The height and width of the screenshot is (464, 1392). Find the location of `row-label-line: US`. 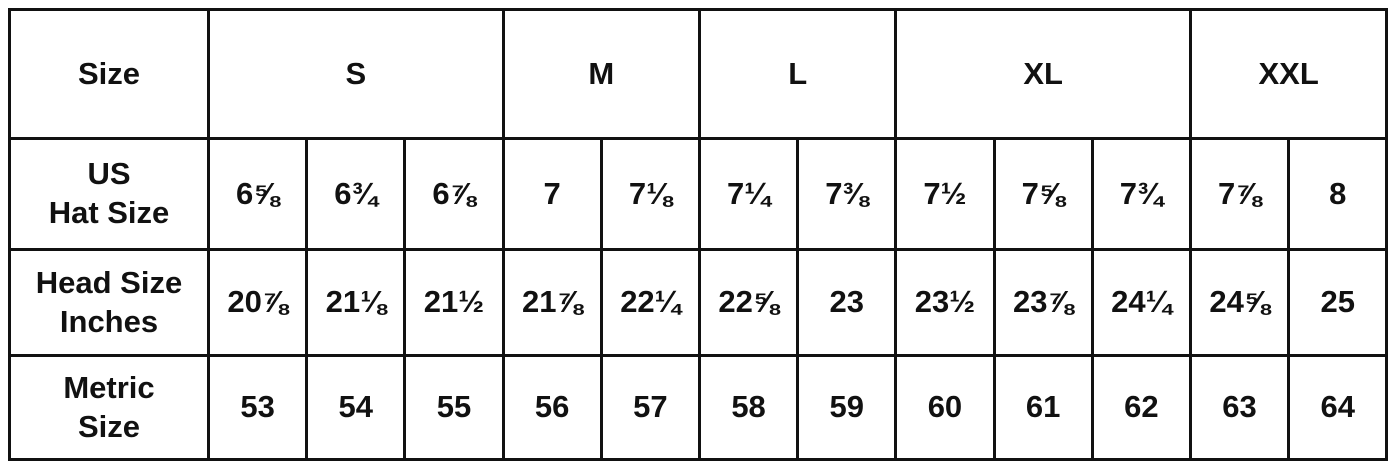

row-label-line: US is located at coordinates (109, 174).